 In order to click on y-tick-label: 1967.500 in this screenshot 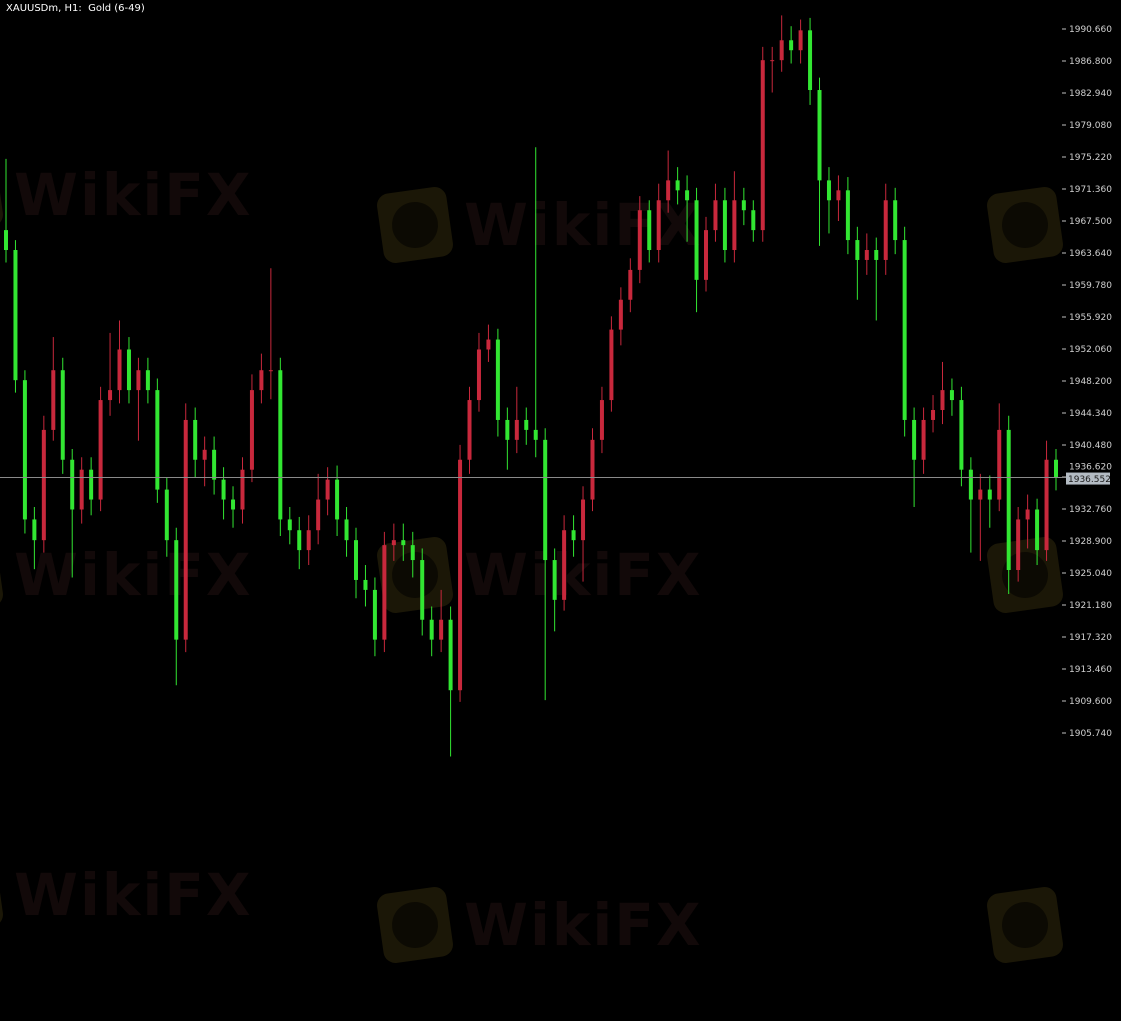, I will do `click(1090, 222)`.